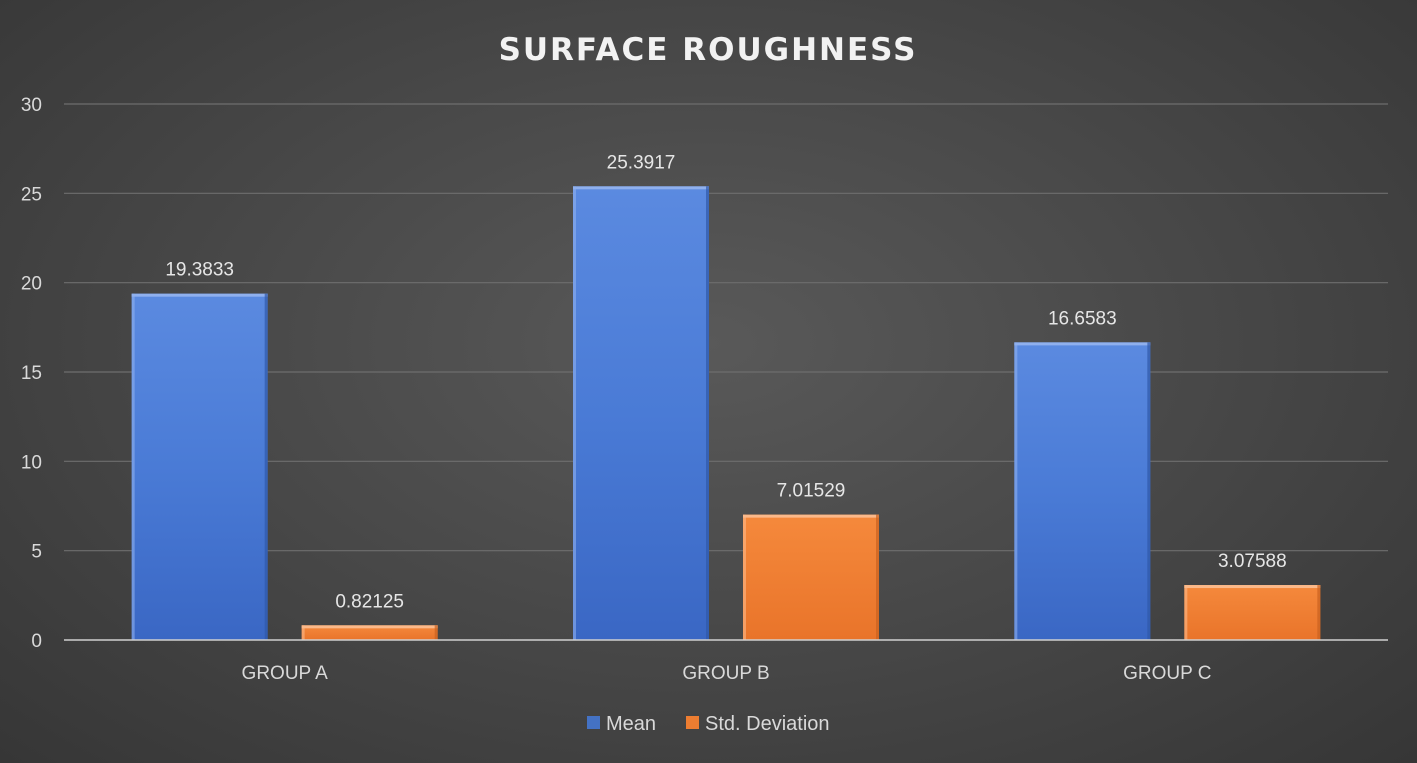 This screenshot has width=1417, height=763. I want to click on legend-label: Mean, so click(631, 724).